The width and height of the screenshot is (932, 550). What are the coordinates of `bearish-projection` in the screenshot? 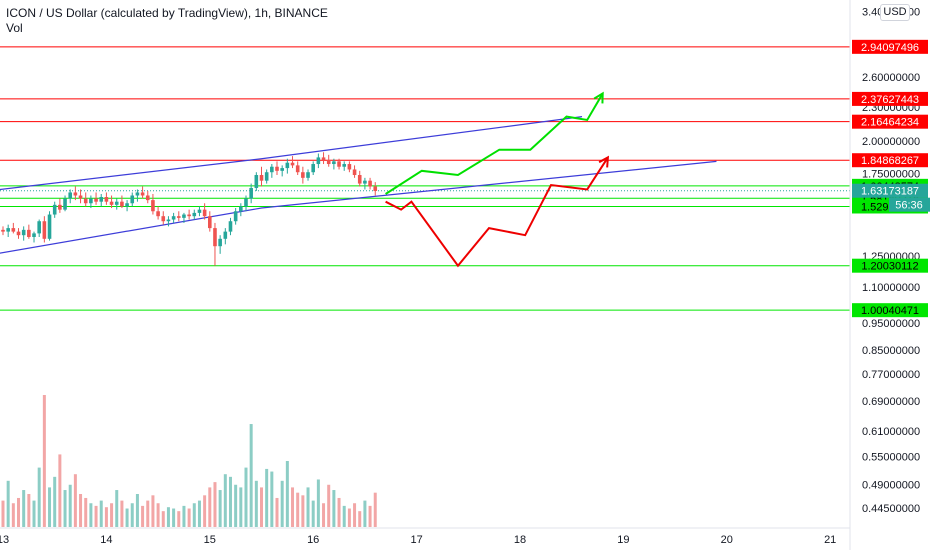 It's located at (497, 212).